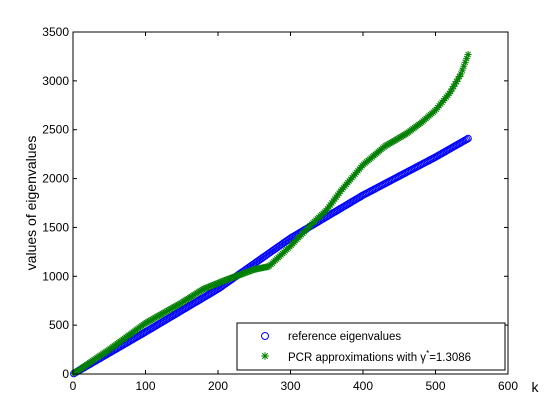 The height and width of the screenshot is (420, 560). What do you see at coordinates (65, 374) in the screenshot?
I see `y-tick-label: 0` at bounding box center [65, 374].